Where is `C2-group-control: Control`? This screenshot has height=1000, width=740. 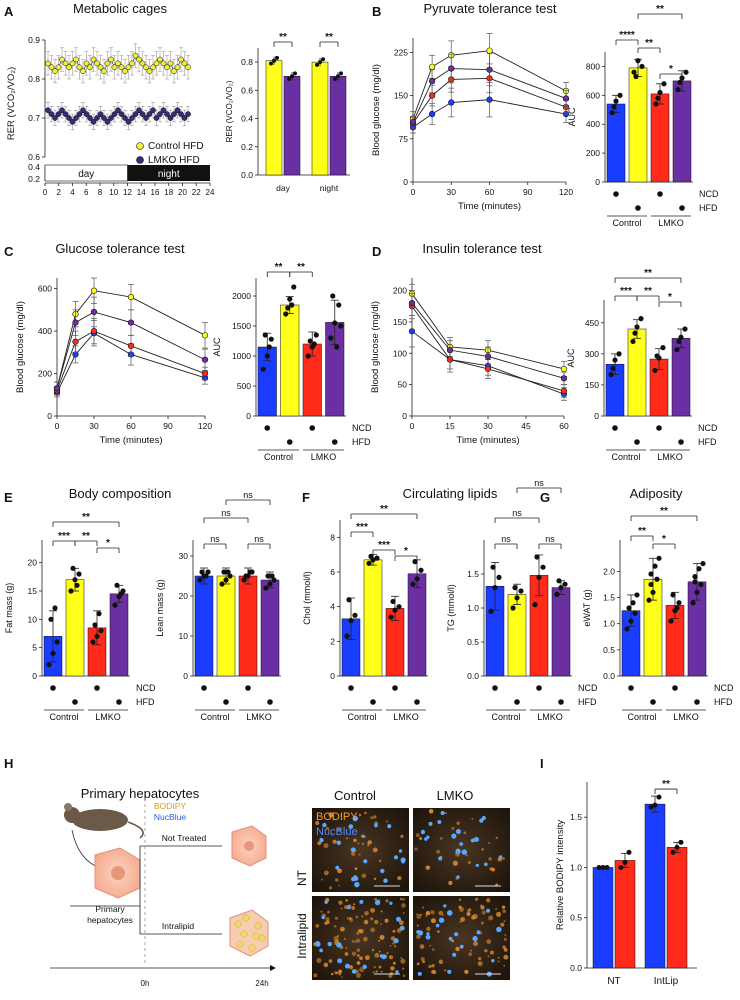
C2-group-control: Control is located at coordinates (278, 457).